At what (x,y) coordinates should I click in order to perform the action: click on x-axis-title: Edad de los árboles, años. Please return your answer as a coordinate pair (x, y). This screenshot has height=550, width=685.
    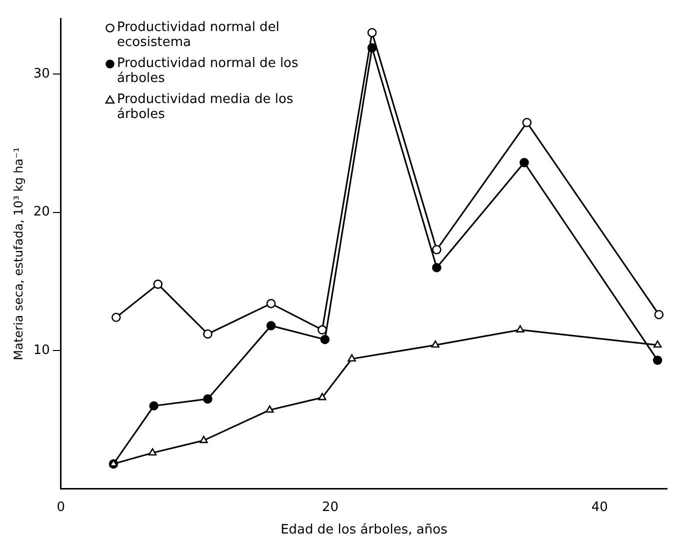
    Looking at the image, I should click on (364, 530).